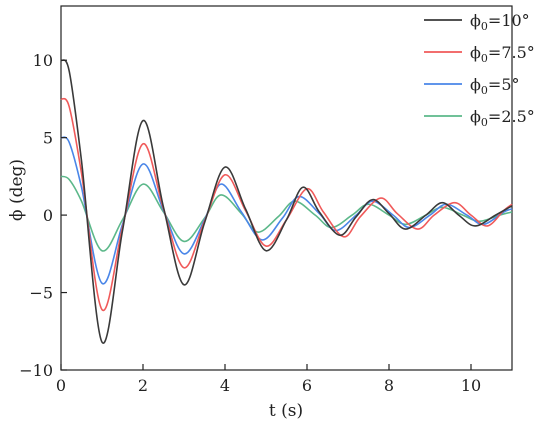  Describe the element at coordinates (48, 215) in the screenshot. I see `y-tick-label: 0` at that location.